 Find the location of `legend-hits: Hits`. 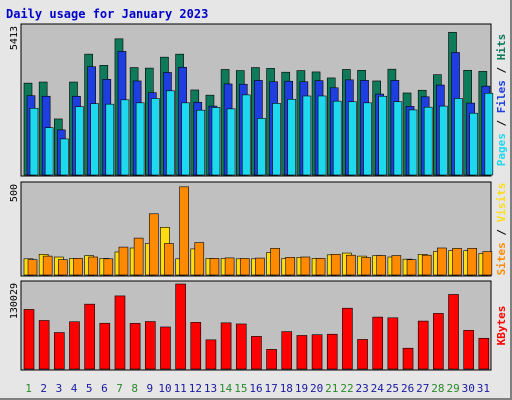

legend-hits: Hits is located at coordinates (501, 47).